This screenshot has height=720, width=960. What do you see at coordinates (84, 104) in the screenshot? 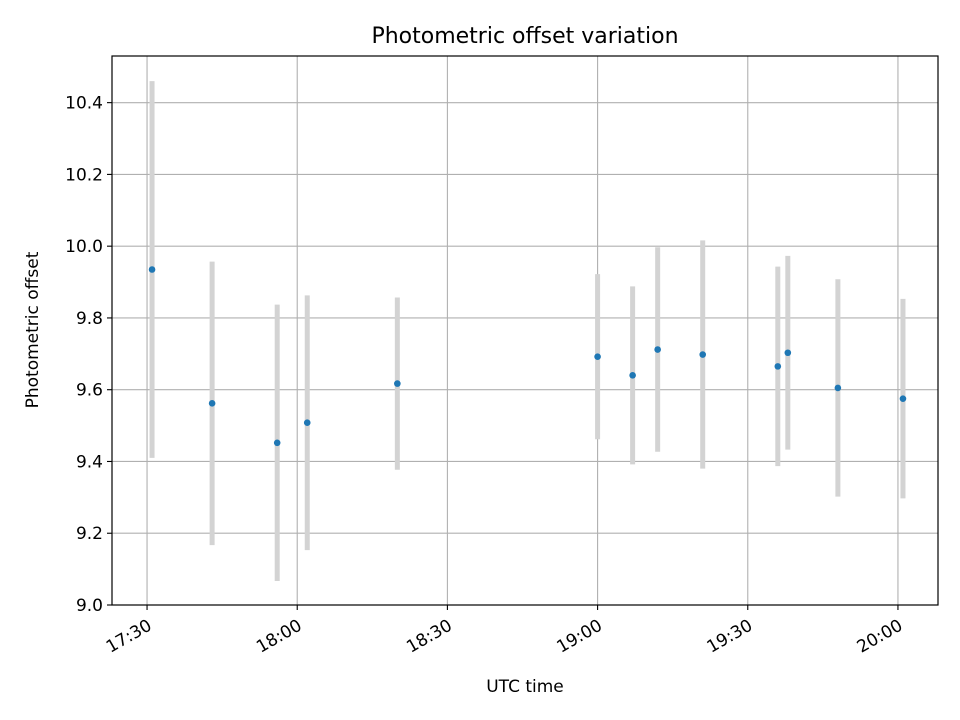
I see `y-tick-label: 10.4` at bounding box center [84, 104].